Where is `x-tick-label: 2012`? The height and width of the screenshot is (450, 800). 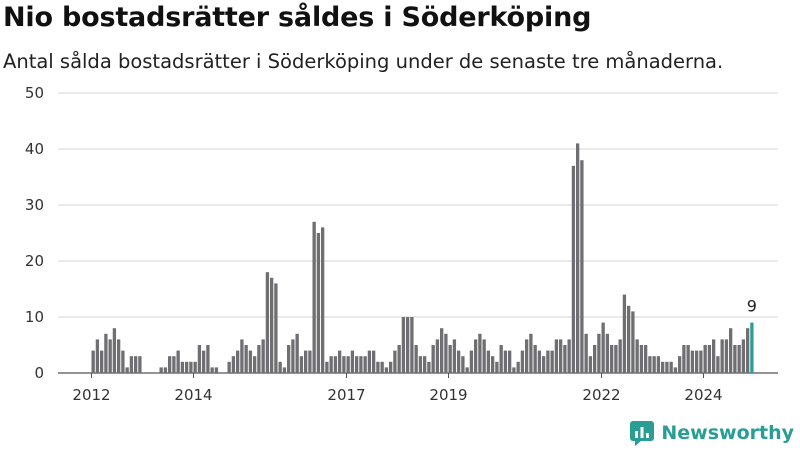
x-tick-label: 2012 is located at coordinates (91, 395).